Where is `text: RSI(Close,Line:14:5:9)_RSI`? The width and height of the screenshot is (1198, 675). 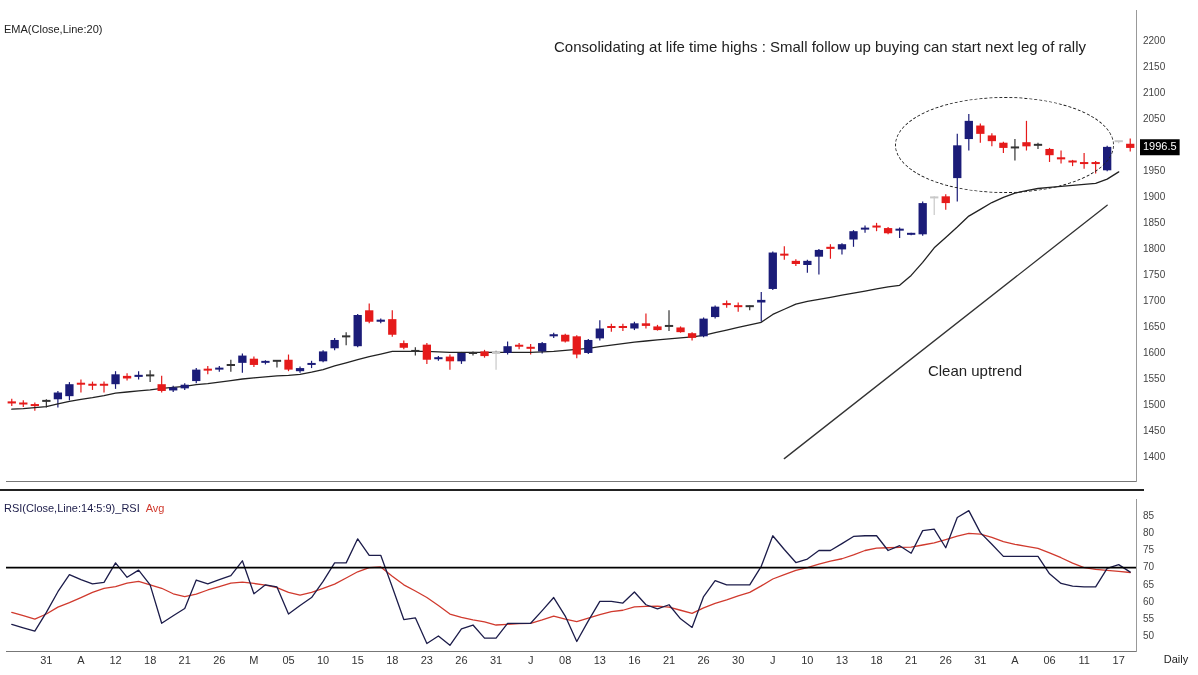
text: RSI(Close,Line:14:5:9)_RSI is located at coordinates (72, 507).